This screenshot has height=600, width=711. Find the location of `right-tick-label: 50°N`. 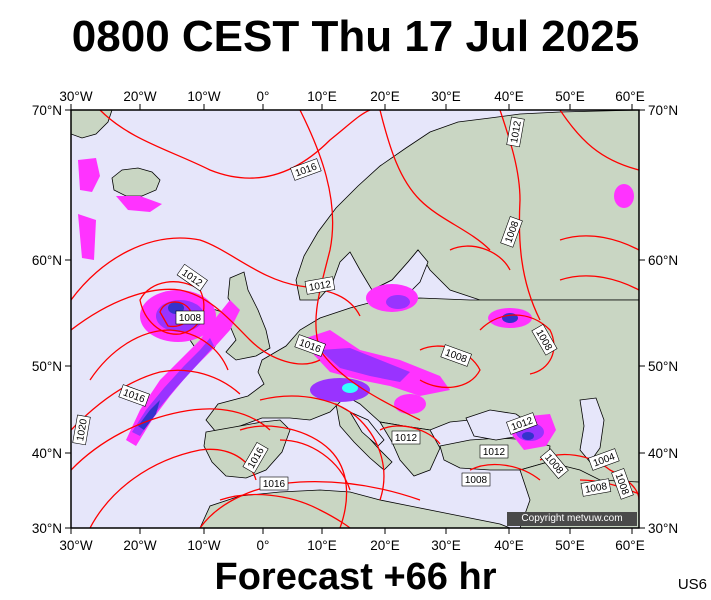

right-tick-label: 50°N is located at coordinates (663, 366).